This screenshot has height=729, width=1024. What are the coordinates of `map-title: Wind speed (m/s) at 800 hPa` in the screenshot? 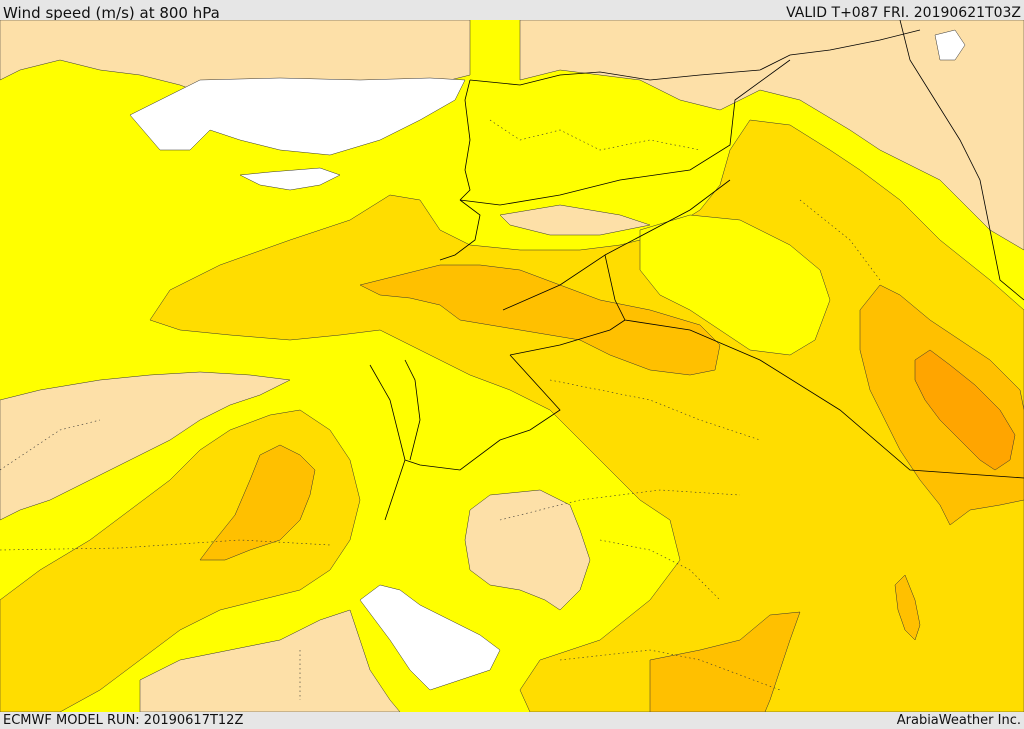 It's located at (111, 13).